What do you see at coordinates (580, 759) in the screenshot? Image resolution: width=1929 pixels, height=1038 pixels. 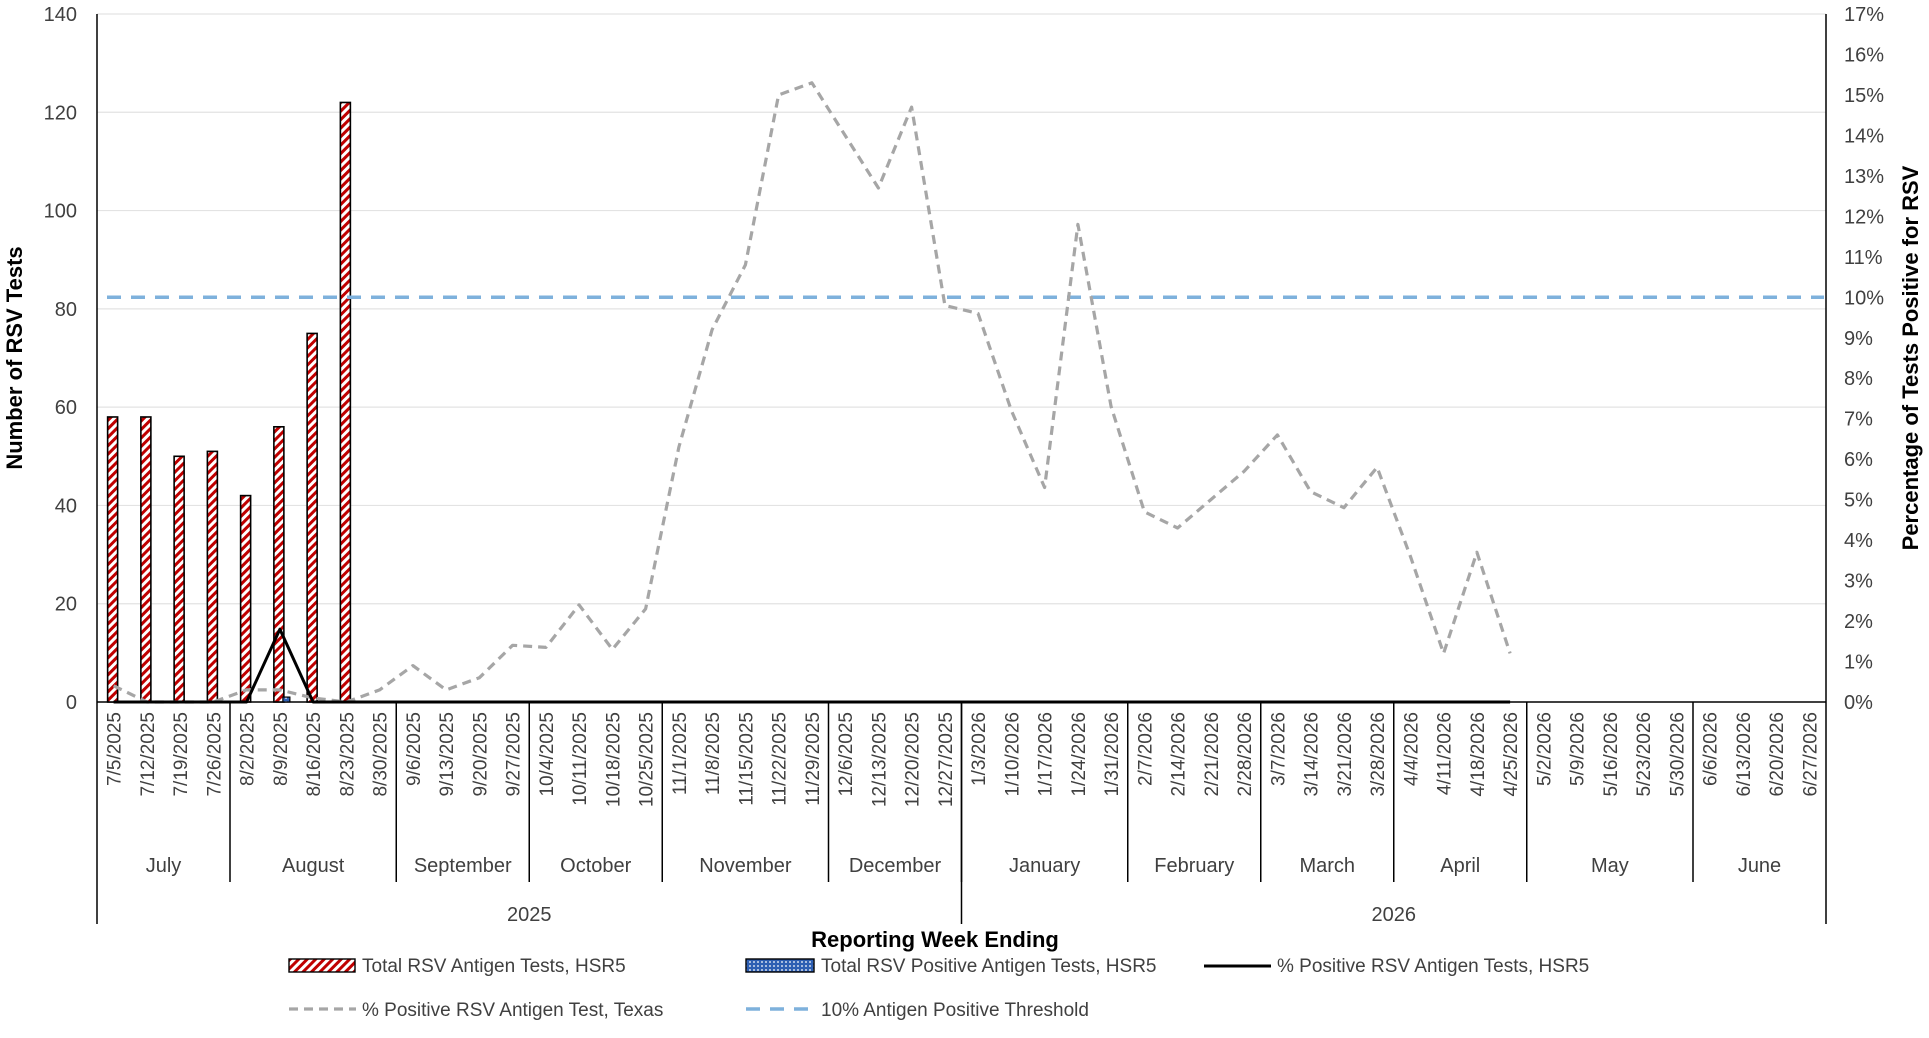 I see `x-tick-label: 10/11/2025` at bounding box center [580, 759].